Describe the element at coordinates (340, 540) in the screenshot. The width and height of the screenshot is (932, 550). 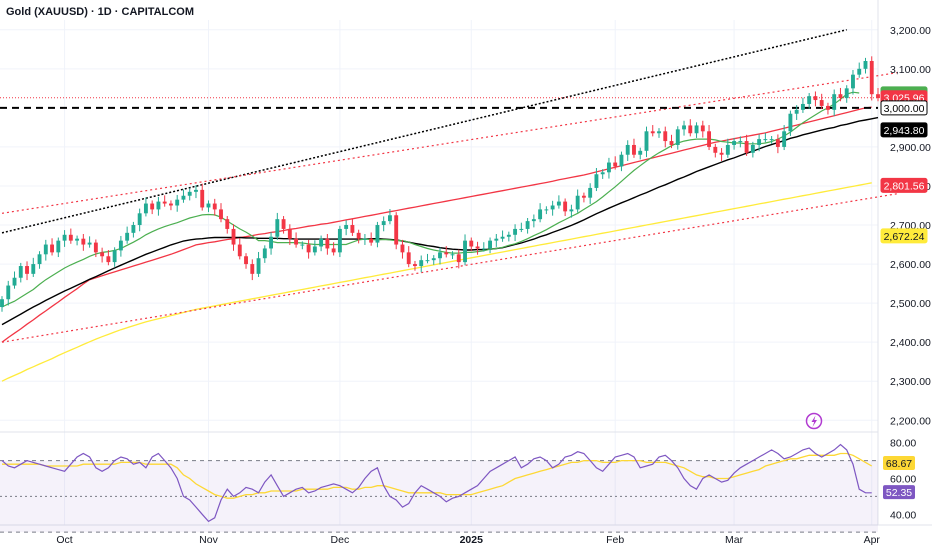
I see `time-tick-label: Dec` at that location.